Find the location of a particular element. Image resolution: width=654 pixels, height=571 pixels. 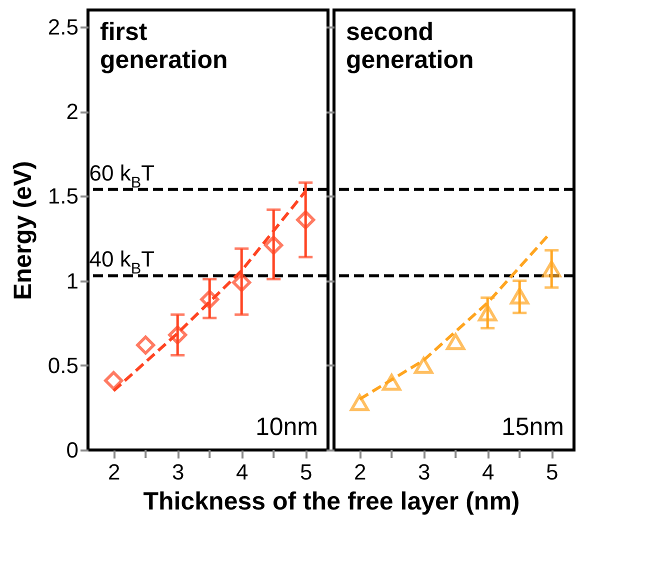

y-tick-label: 0 is located at coordinates (72, 450).